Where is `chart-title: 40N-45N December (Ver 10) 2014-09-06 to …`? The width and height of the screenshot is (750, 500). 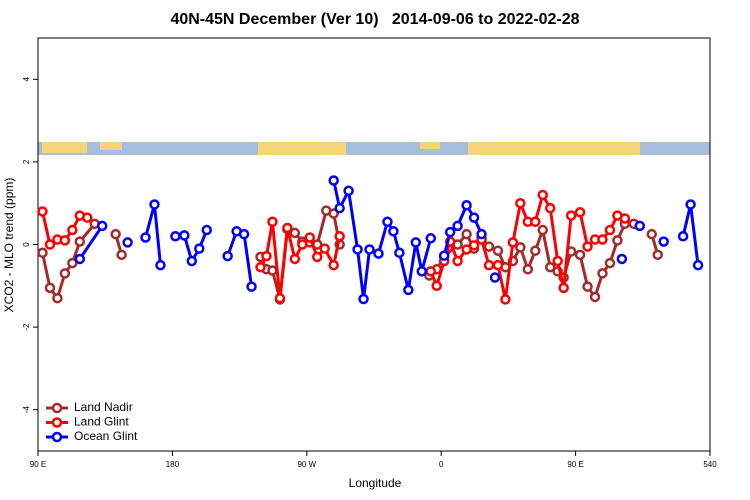
chart-title: 40N-45N December (Ver 10) 2014-09-06 to … is located at coordinates (374, 19).